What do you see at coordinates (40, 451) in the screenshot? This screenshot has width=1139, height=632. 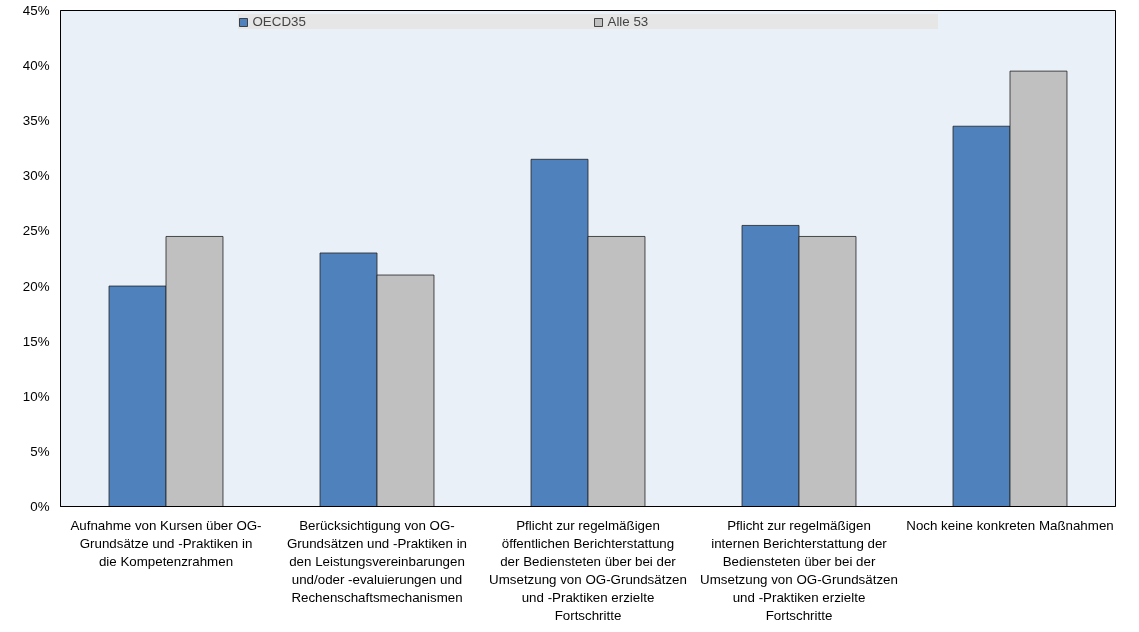 I see `y-tick-label: 5%` at bounding box center [40, 451].